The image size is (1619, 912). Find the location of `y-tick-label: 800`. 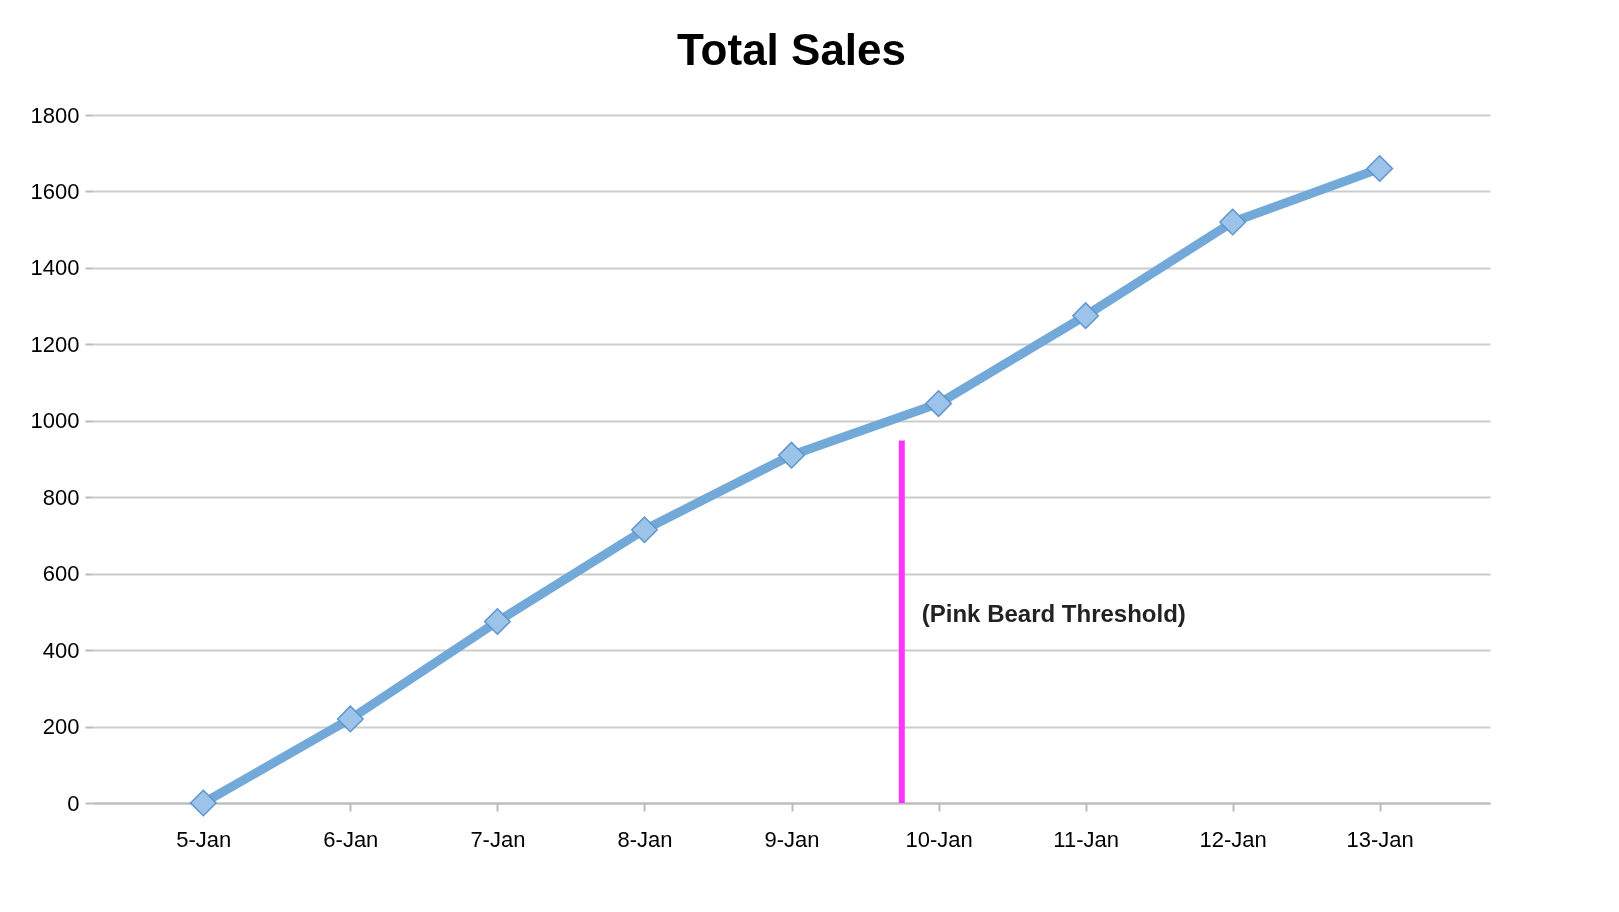

y-tick-label: 800 is located at coordinates (61, 497).